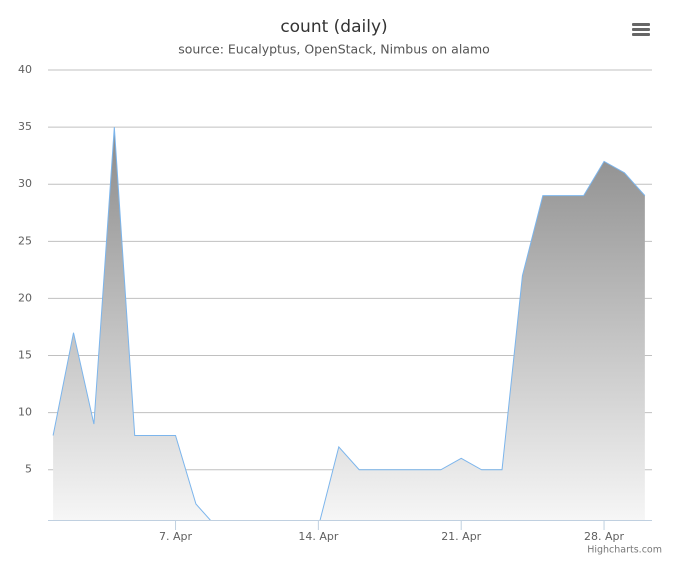  Describe the element at coordinates (25, 69) in the screenshot. I see `y-tick-label: 40` at that location.